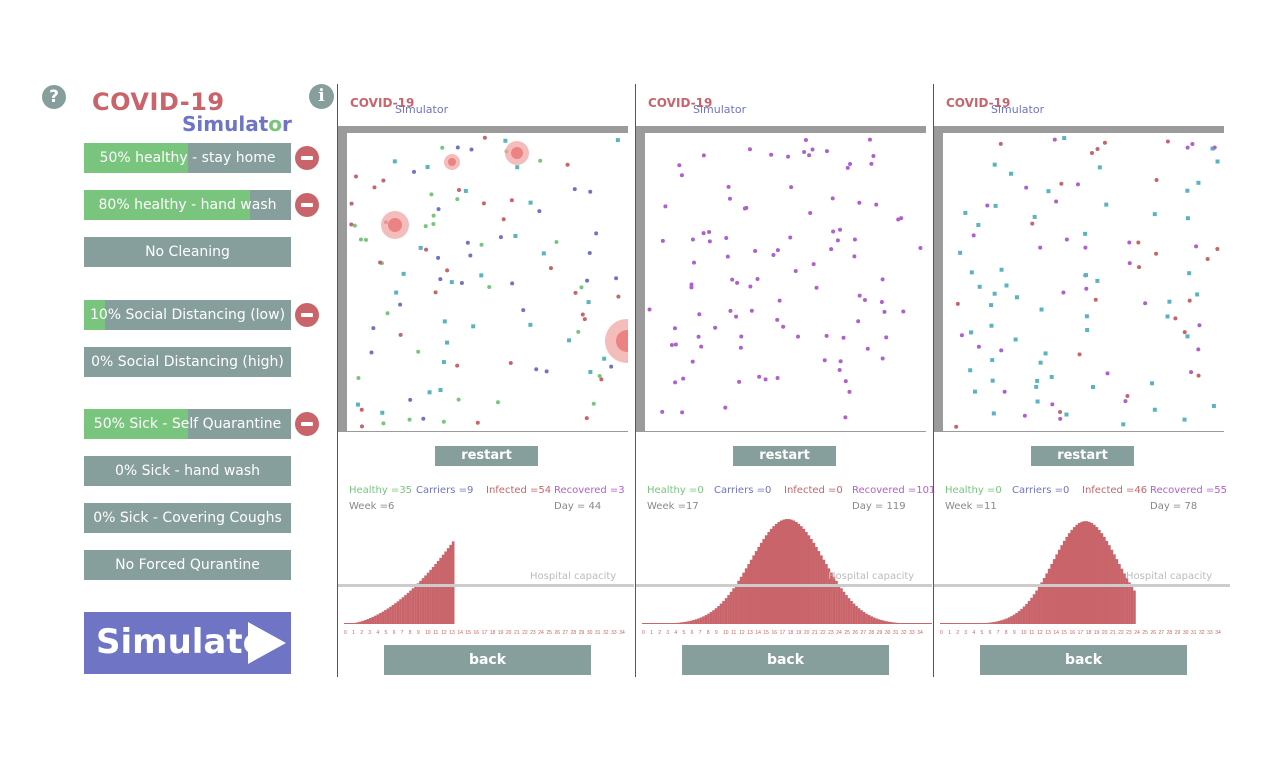 The image size is (1270, 760). What do you see at coordinates (589, 490) in the screenshot?
I see `recovered-count: Recovered =3` at bounding box center [589, 490].